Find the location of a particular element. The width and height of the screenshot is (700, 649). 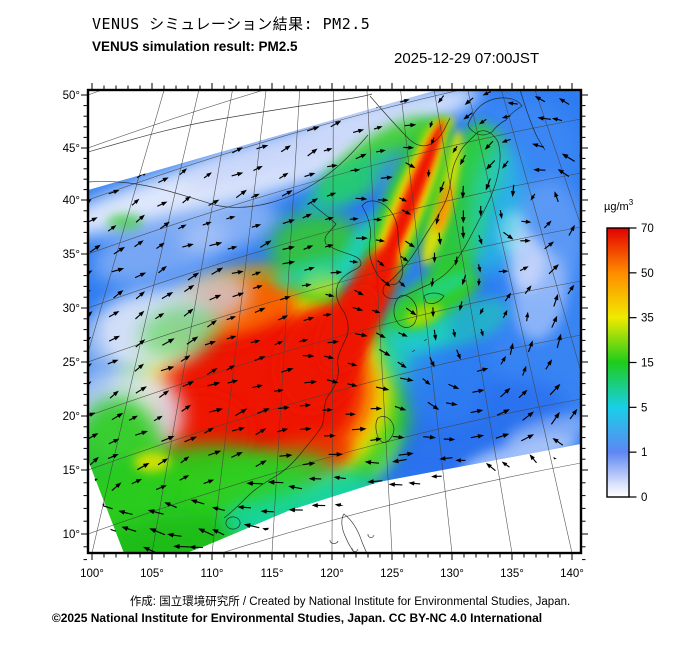

lon-tick-label: 110° is located at coordinates (212, 574).